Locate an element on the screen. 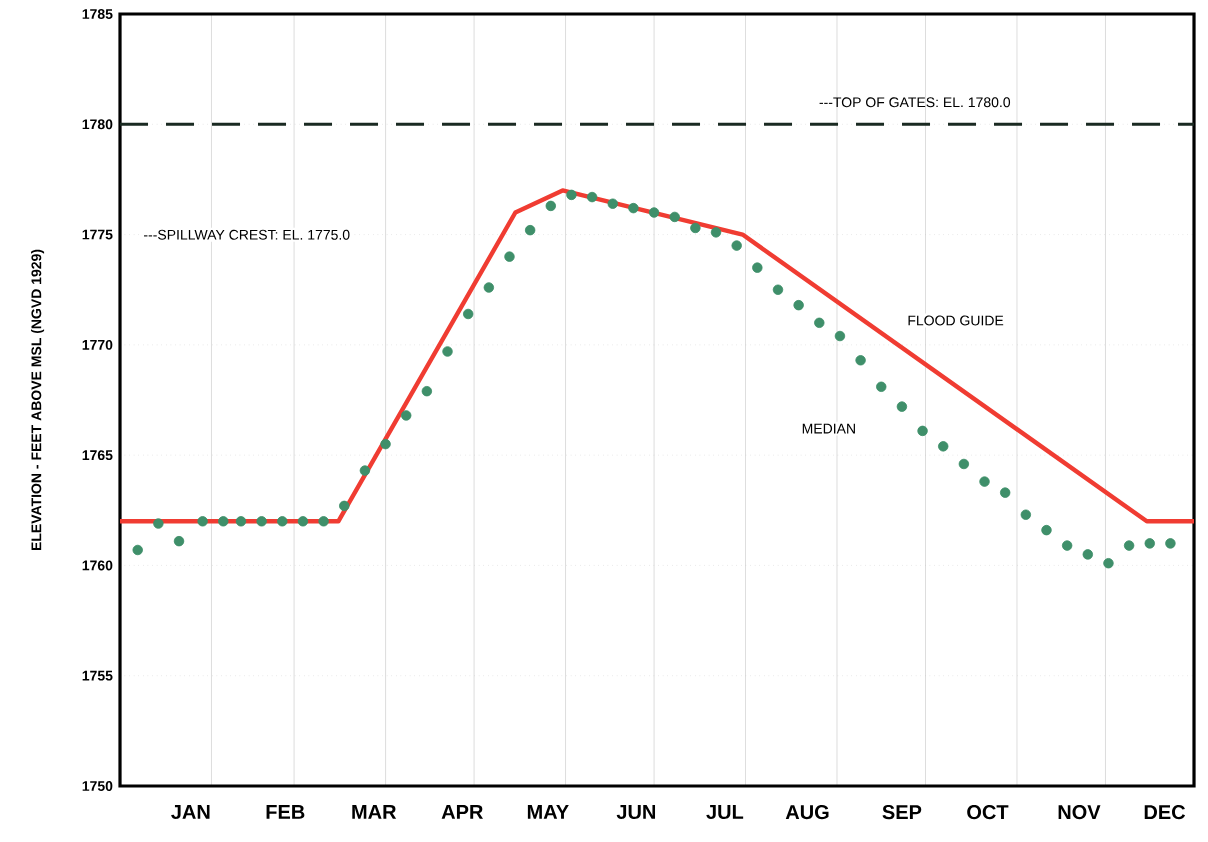  x-tick-label: SEP is located at coordinates (902, 812).